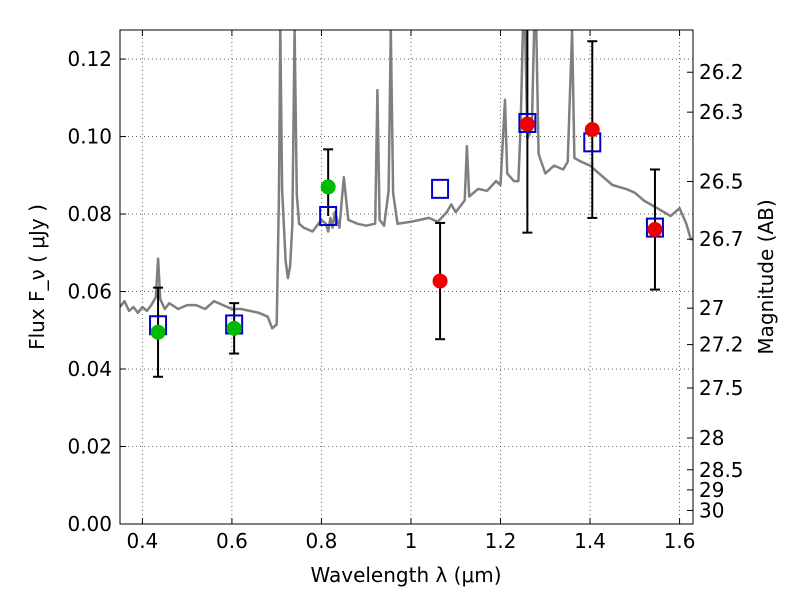 Image resolution: width=800 pixels, height=600 pixels. I want to click on right-tick-label: 29, so click(711, 490).